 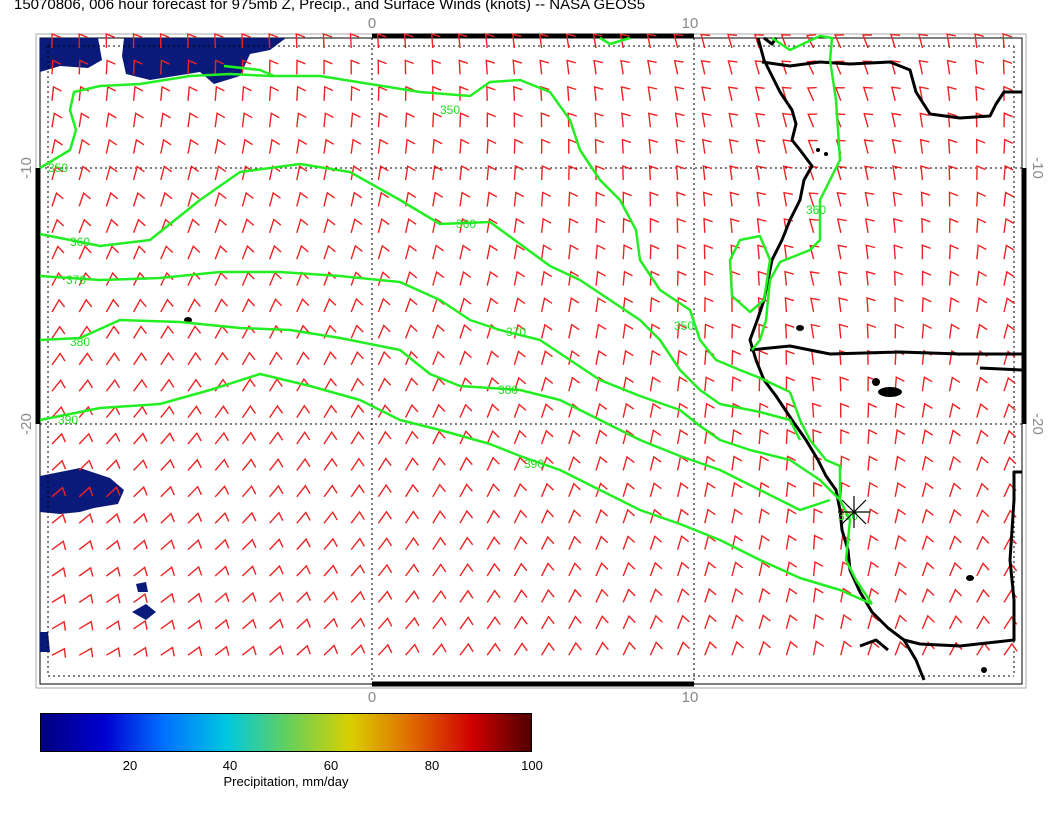 I want to click on colorbar-label: Precipitation, mm/day, so click(x=286, y=781).